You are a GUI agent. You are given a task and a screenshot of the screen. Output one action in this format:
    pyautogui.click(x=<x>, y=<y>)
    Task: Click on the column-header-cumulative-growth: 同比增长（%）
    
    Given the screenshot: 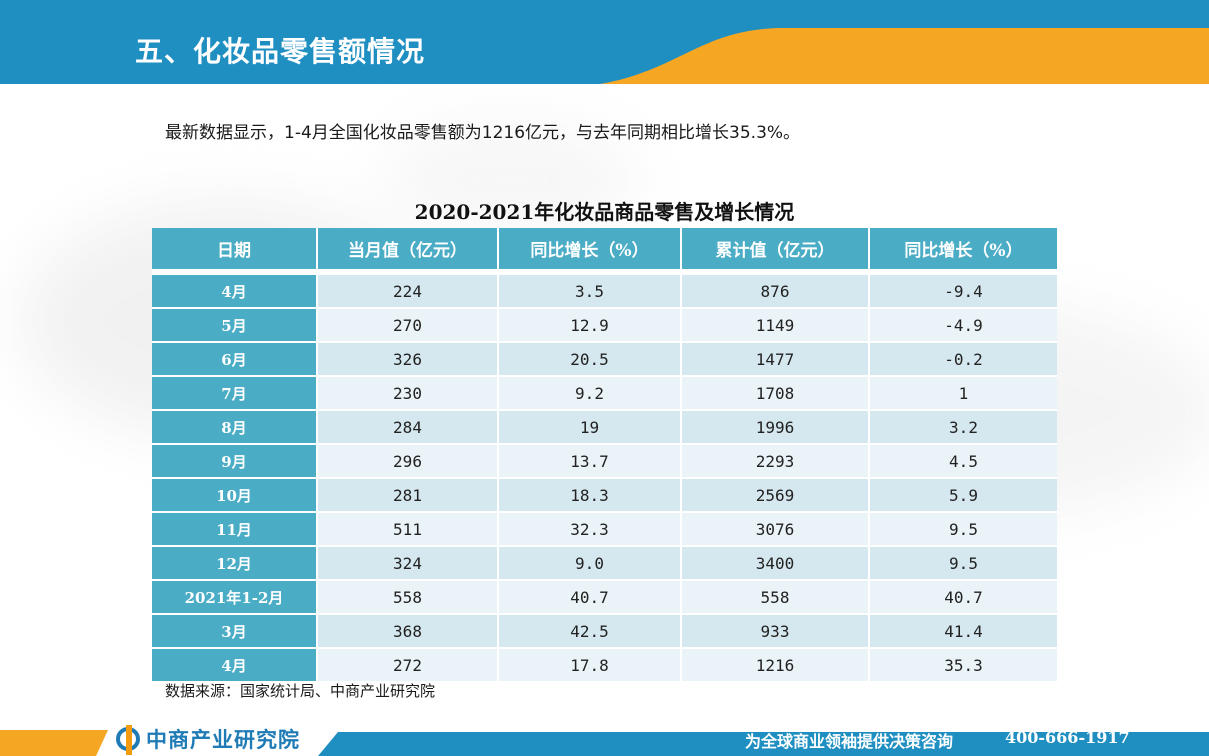 What is the action you would take?
    pyautogui.click(x=963, y=250)
    